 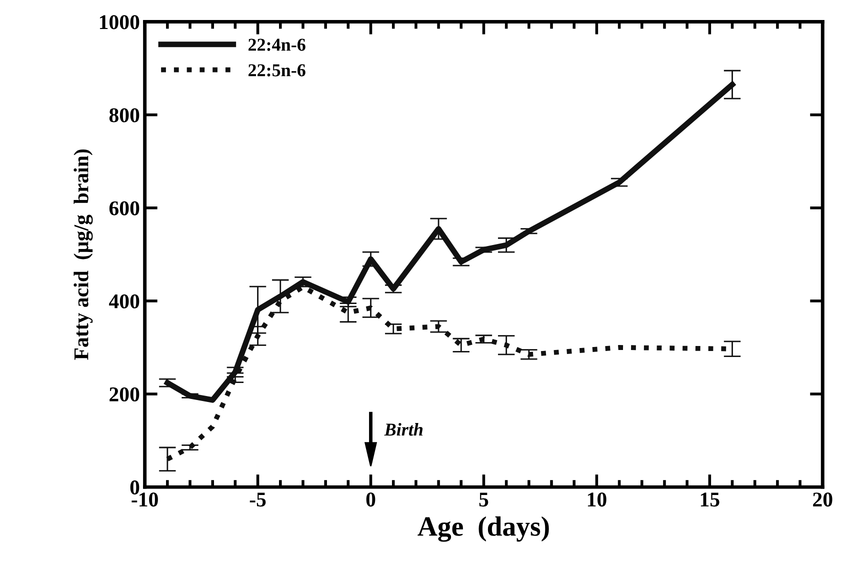 I want to click on y-tick-label: 400, so click(x=124, y=301).